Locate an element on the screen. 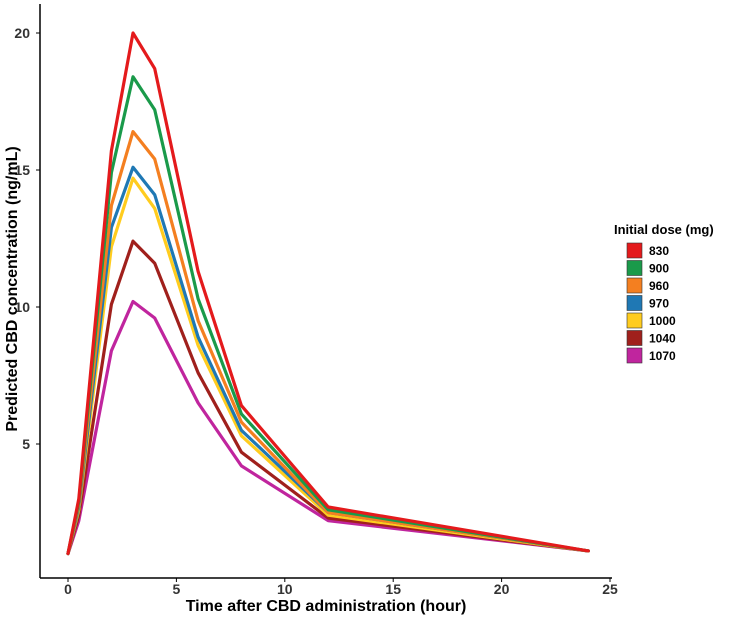 This screenshot has height=618, width=736. legend-items: 830 900 960 970 1000 1040 1070 is located at coordinates (651, 303).